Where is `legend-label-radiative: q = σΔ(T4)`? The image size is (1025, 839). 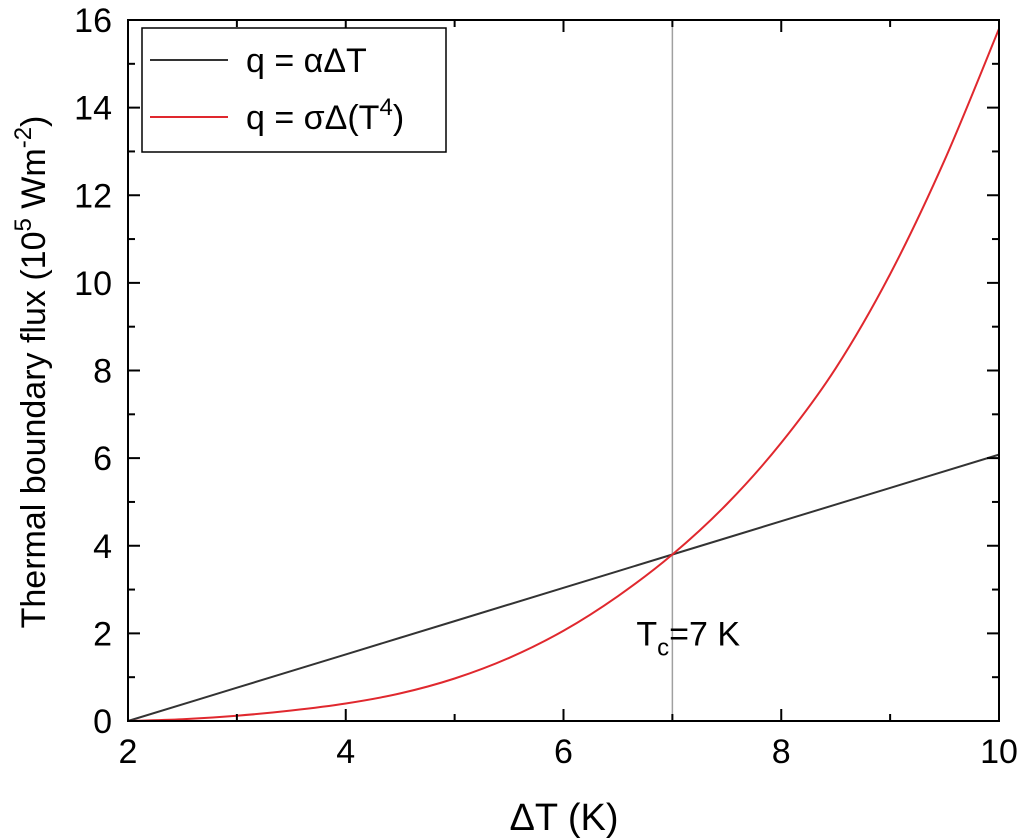 legend-label-radiative: q = σΔ(T4) is located at coordinates (325, 115).